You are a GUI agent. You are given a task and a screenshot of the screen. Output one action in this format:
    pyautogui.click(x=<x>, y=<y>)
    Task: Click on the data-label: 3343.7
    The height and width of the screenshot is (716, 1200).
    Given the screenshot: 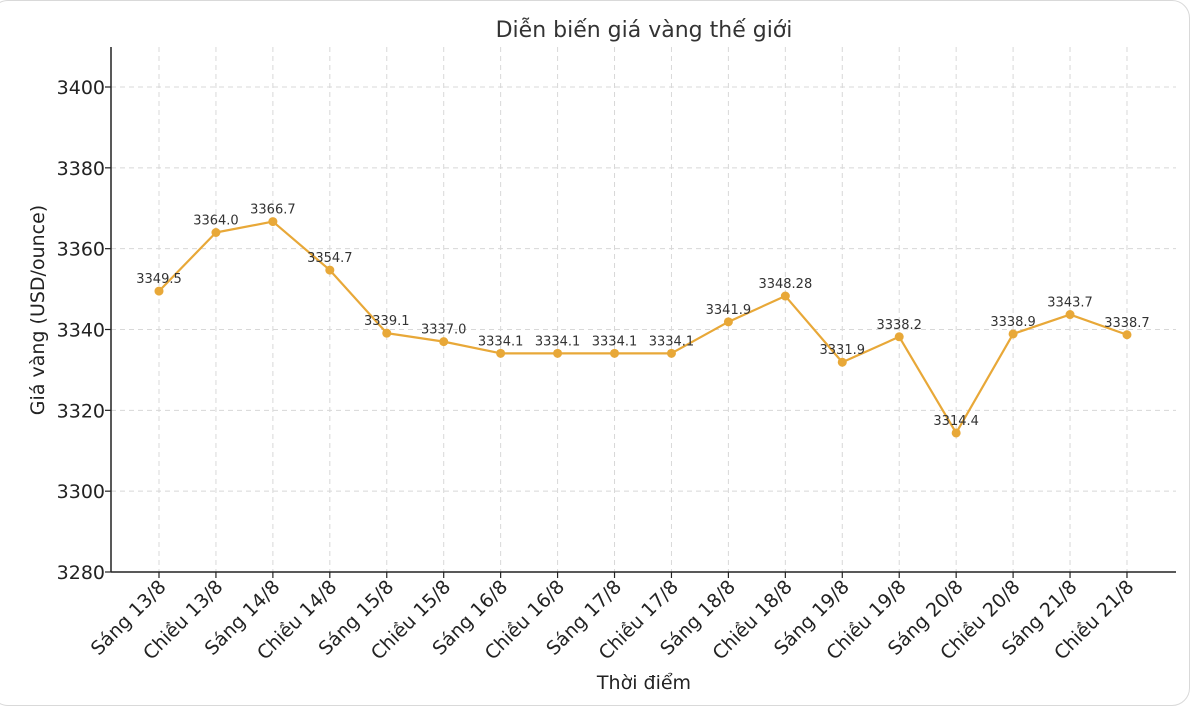 What is the action you would take?
    pyautogui.click(x=1070, y=303)
    